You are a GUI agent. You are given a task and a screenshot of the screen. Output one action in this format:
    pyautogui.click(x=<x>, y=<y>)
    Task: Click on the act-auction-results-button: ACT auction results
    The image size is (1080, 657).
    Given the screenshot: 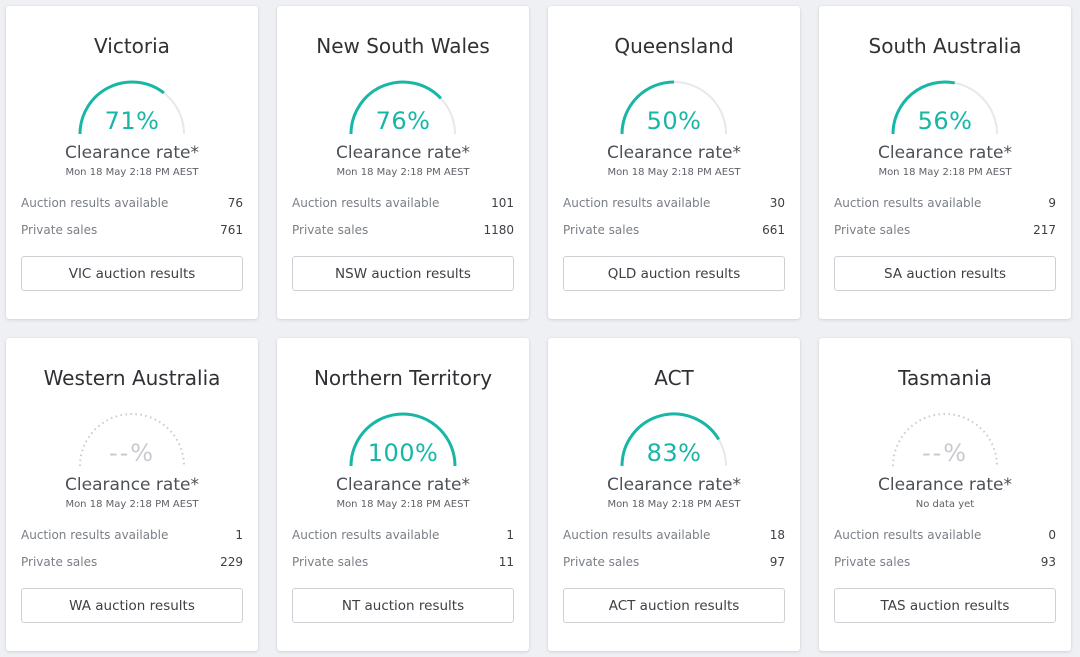 What is the action you would take?
    pyautogui.click(x=674, y=605)
    